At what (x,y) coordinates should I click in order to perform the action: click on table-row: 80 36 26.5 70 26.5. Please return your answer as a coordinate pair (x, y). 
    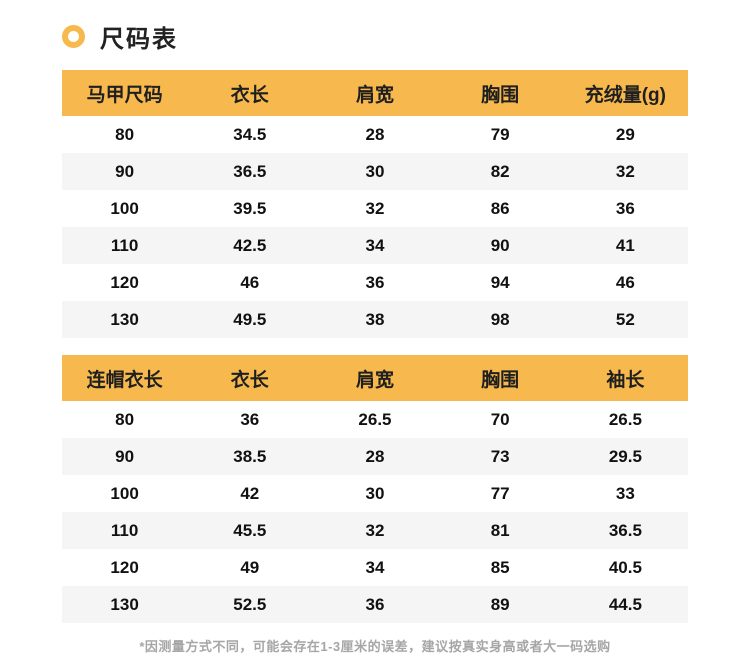
    Looking at the image, I should click on (375, 419).